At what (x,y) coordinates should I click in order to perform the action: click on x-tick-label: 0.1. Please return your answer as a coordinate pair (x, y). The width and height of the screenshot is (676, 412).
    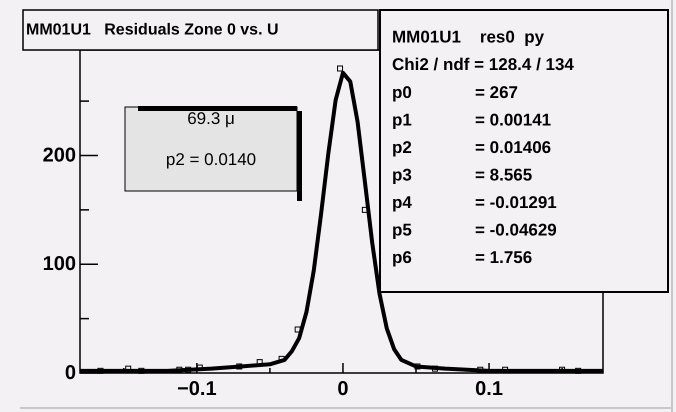
    Looking at the image, I should click on (489, 389).